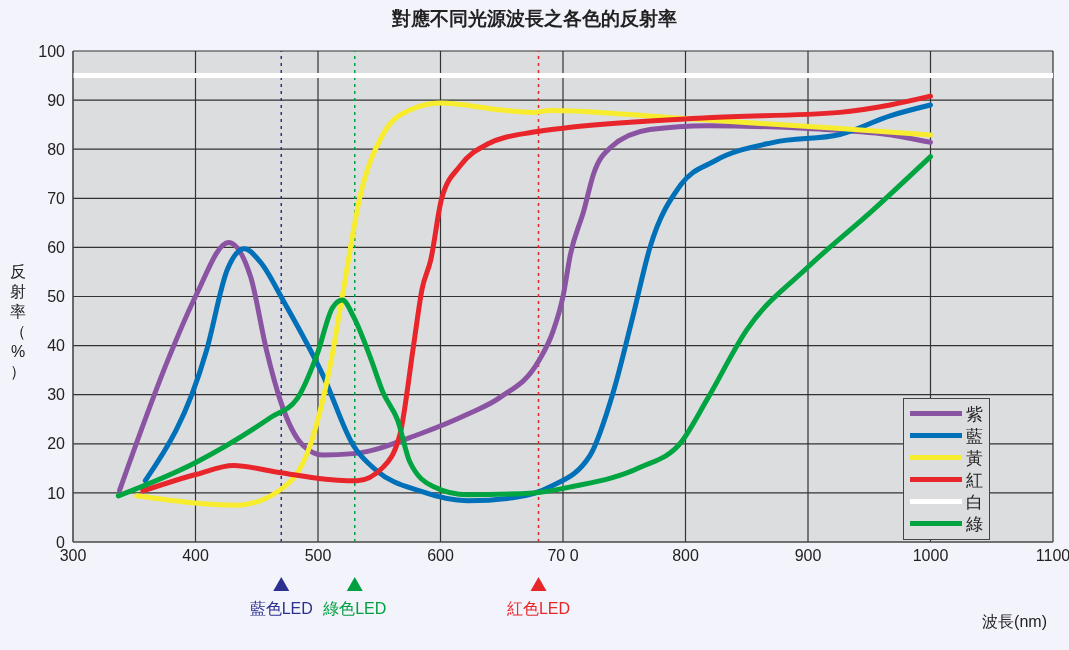 The width and height of the screenshot is (1069, 650). Describe the element at coordinates (974, 436) in the screenshot. I see `legend-label: 藍` at that location.